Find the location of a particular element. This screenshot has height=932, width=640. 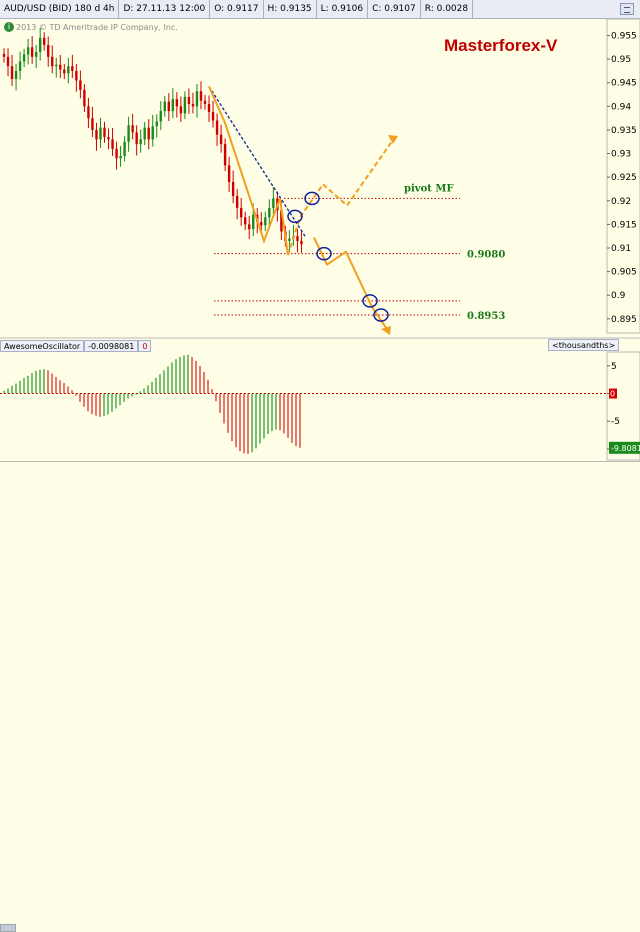

oscillator-value: -0.0098081 is located at coordinates (111, 345).